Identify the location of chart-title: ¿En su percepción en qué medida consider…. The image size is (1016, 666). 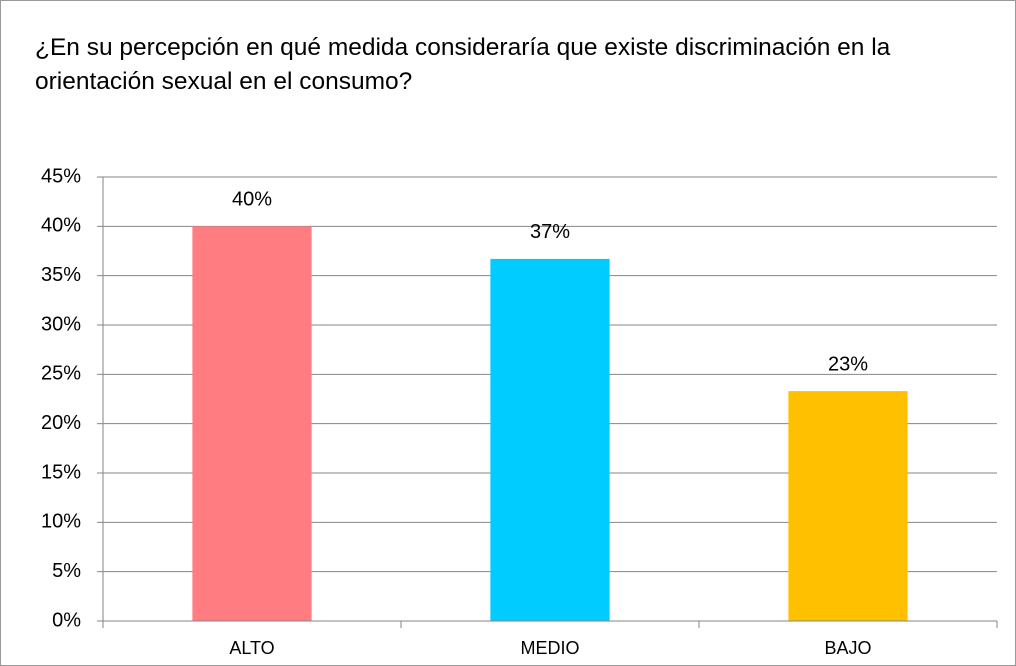
(463, 64).